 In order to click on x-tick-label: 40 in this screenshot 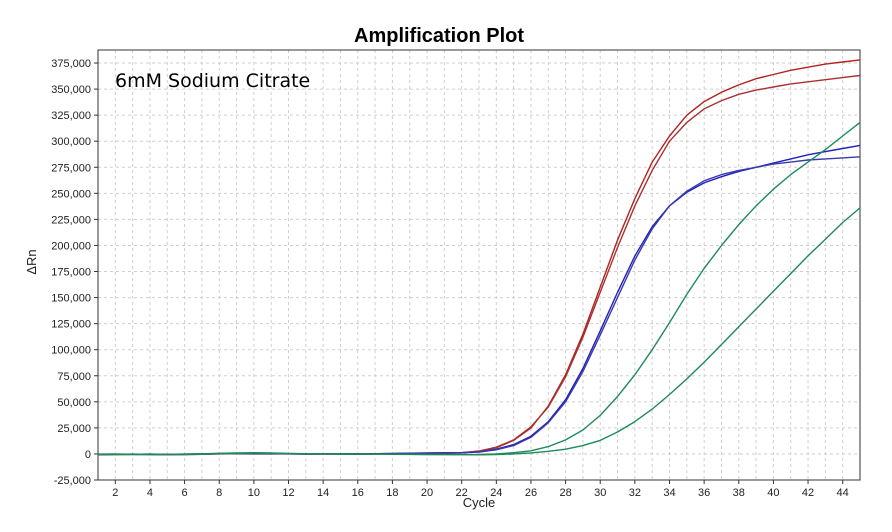, I will do `click(773, 493)`.